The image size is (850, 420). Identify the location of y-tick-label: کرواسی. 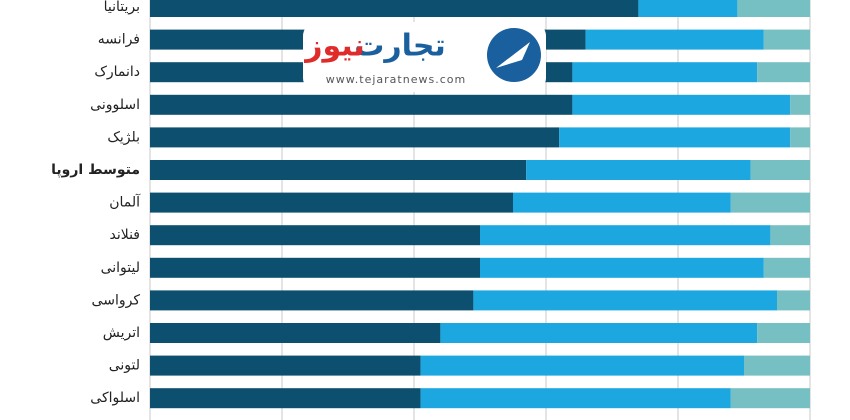
(116, 300).